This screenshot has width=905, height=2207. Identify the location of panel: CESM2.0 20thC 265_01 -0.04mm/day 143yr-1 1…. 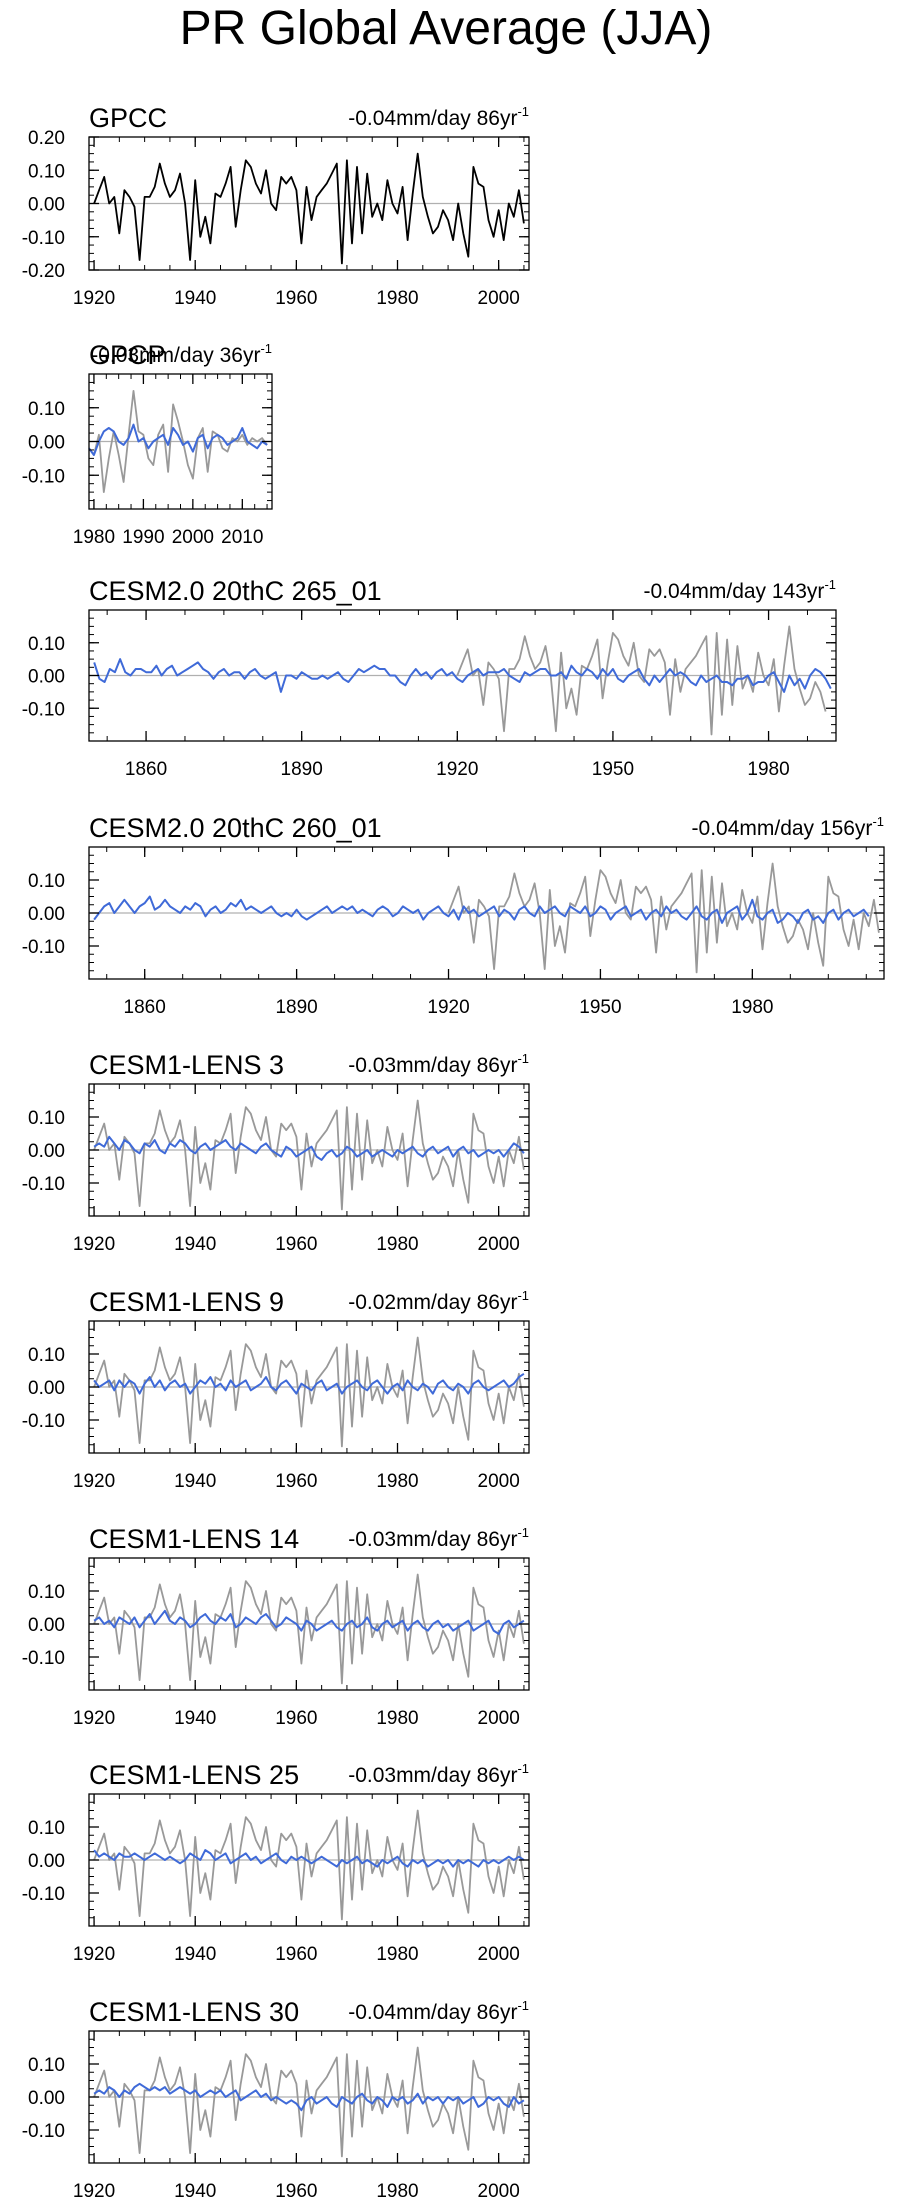
(429, 678).